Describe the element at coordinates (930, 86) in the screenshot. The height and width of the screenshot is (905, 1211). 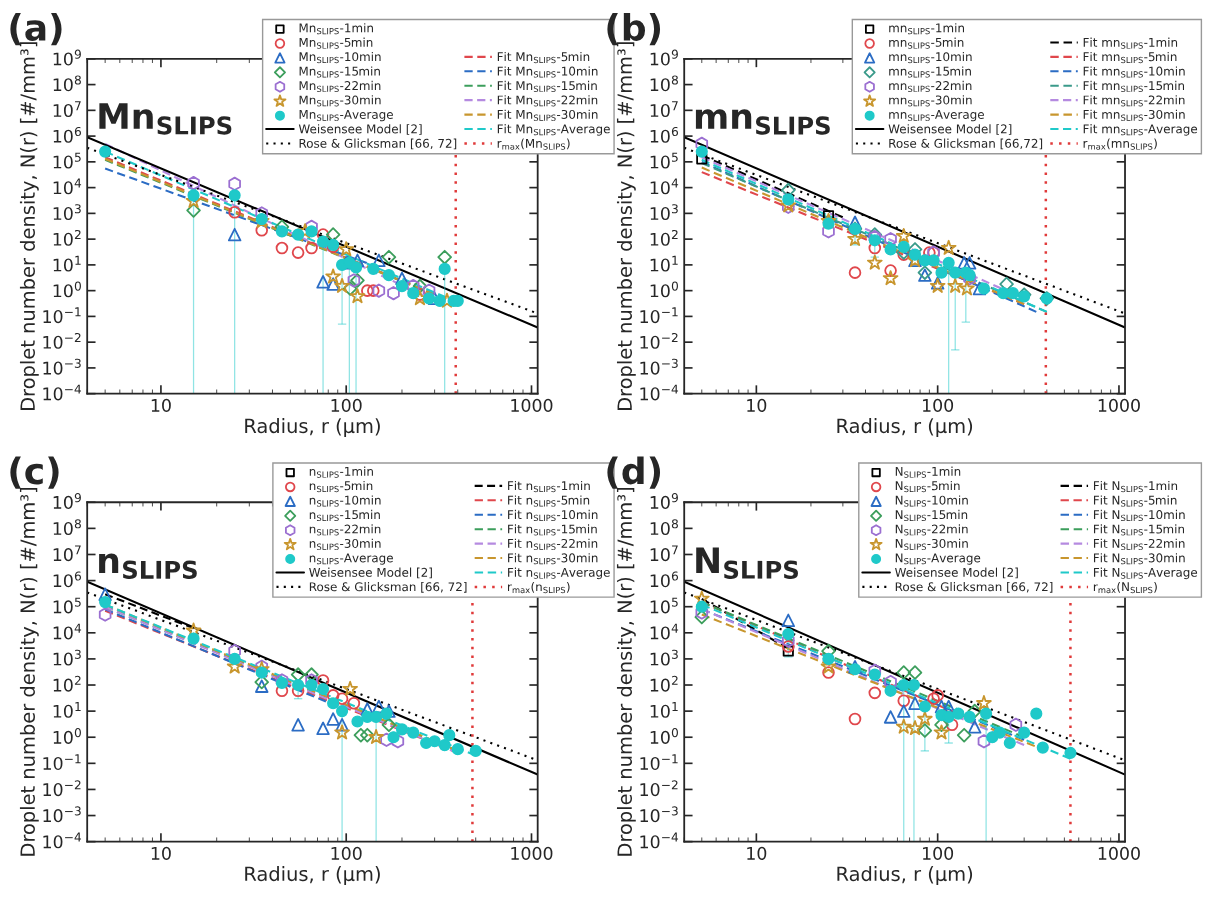
I see `legend-label: mn$_{SLIPS}$-22min` at that location.